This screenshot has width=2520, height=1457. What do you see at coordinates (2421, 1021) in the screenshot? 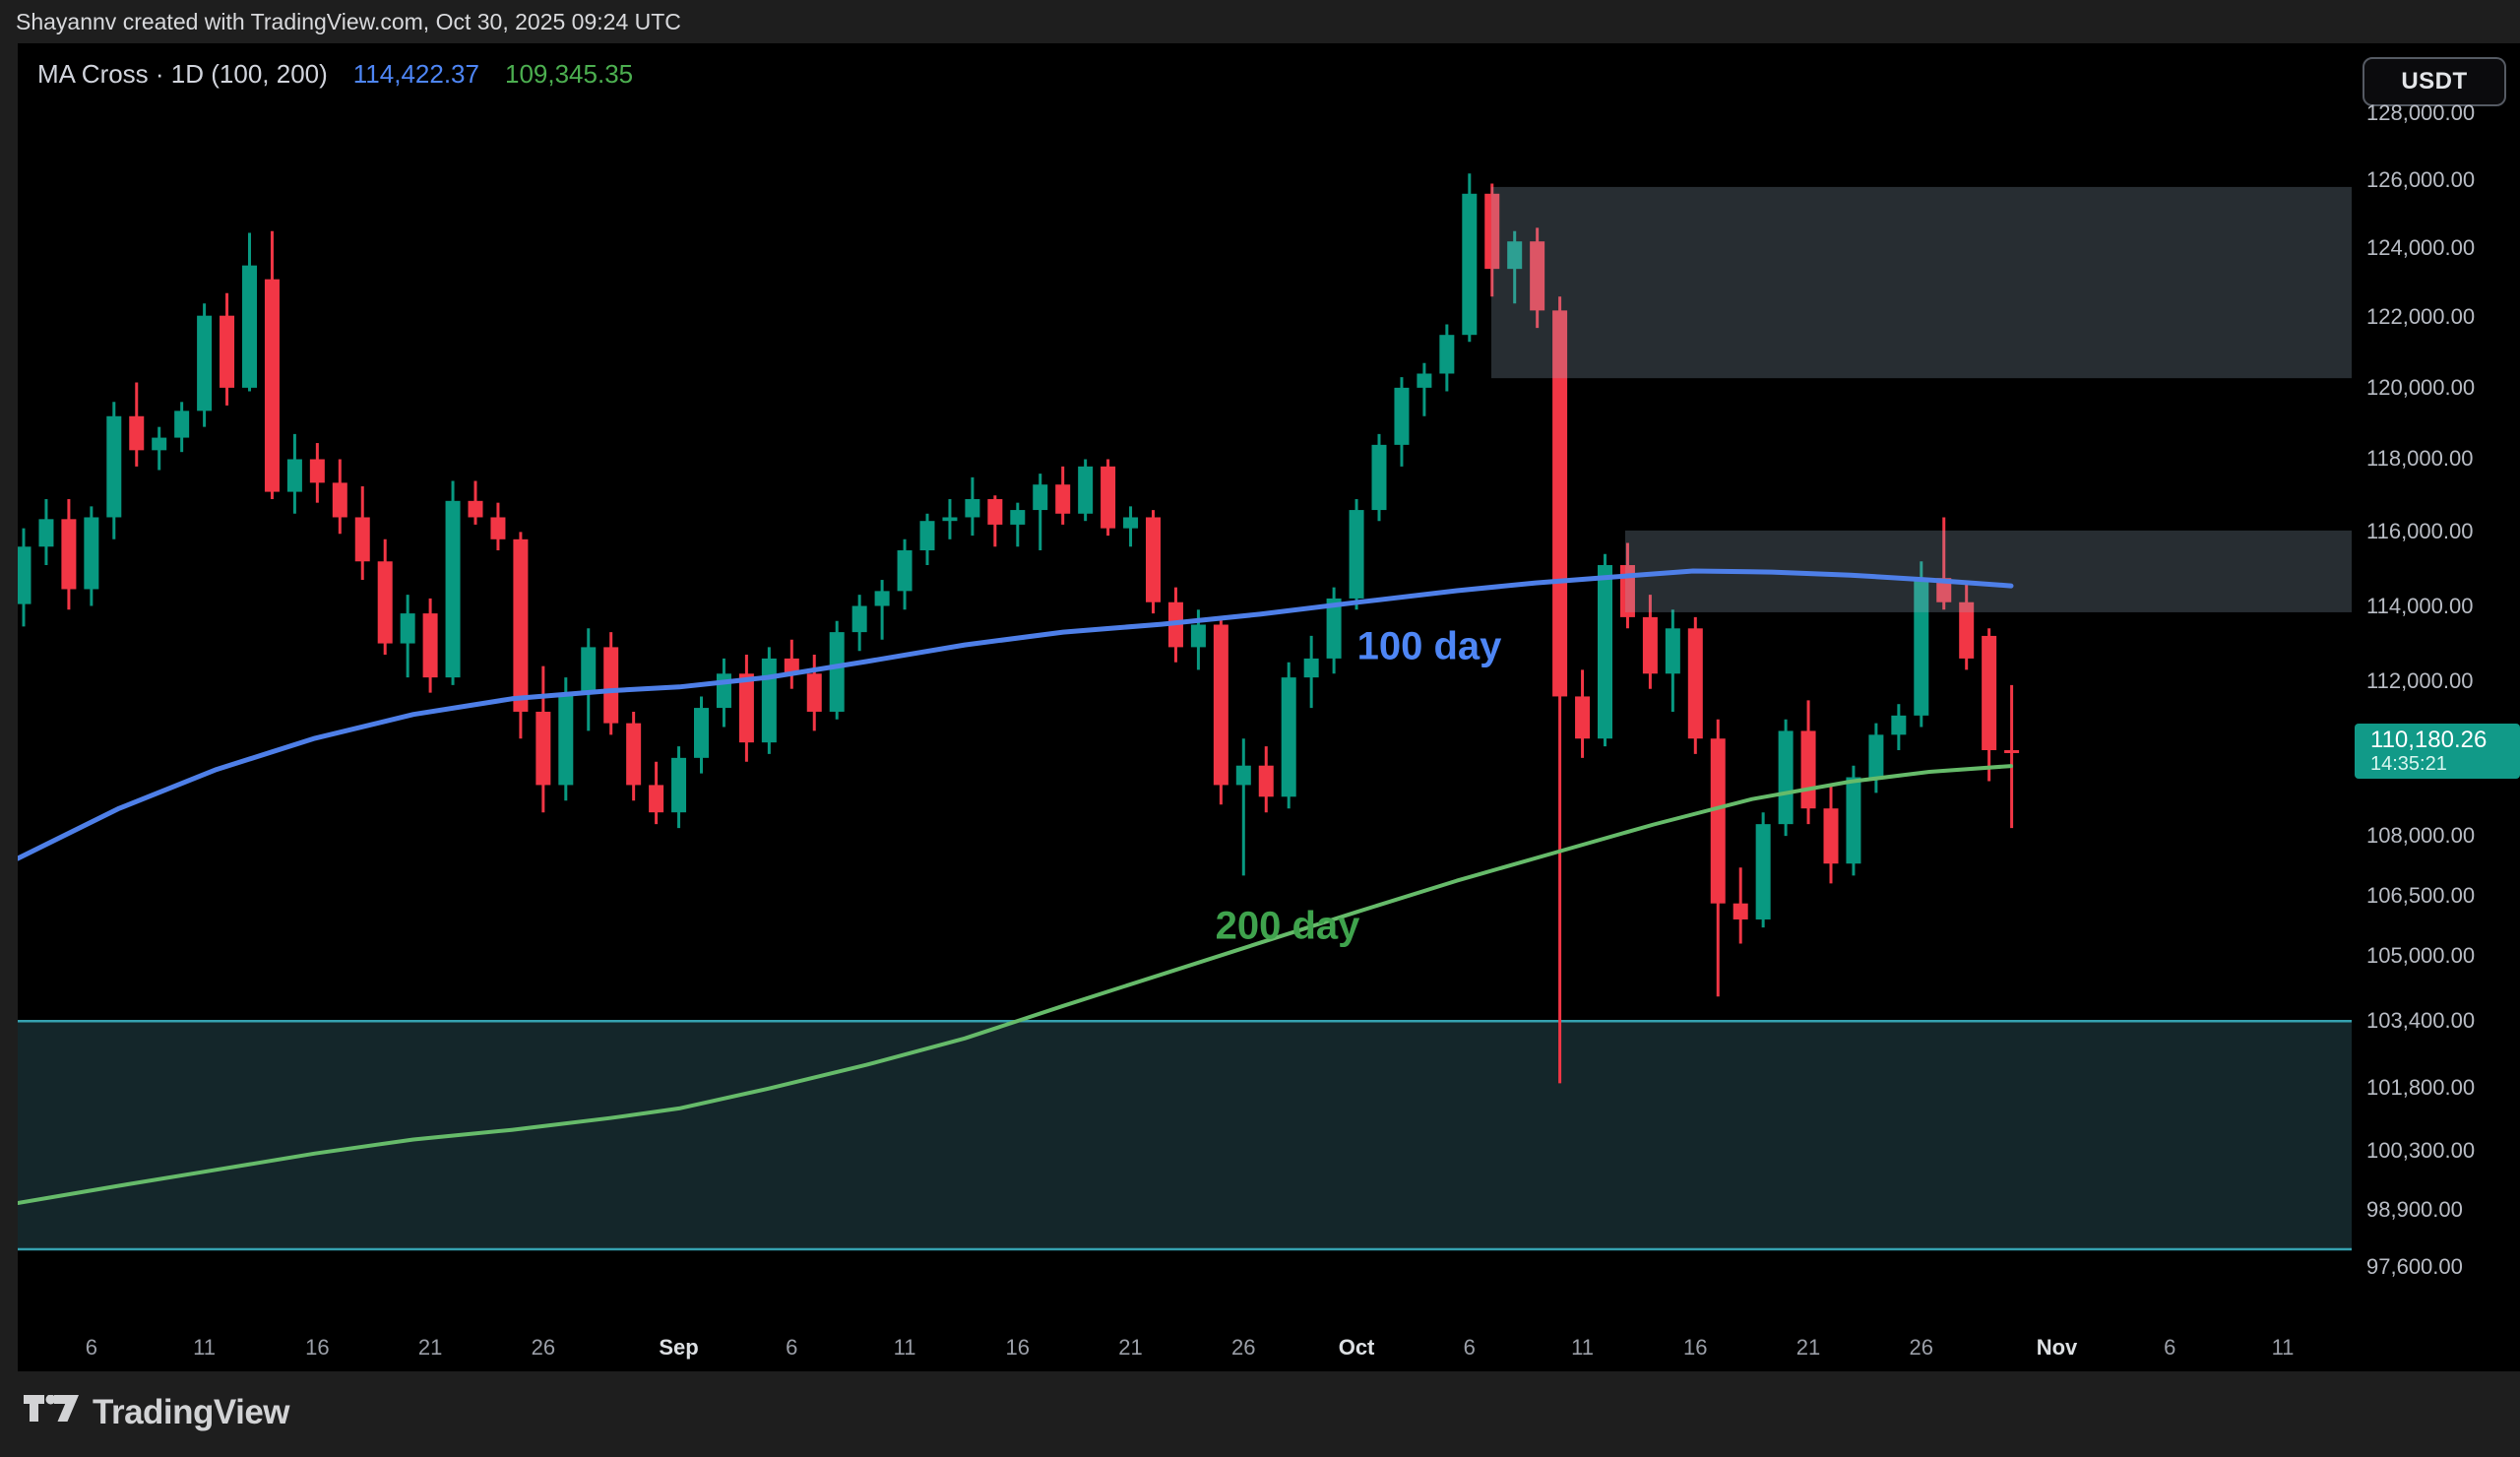
I see `price-tick: 103,400.00` at bounding box center [2421, 1021].